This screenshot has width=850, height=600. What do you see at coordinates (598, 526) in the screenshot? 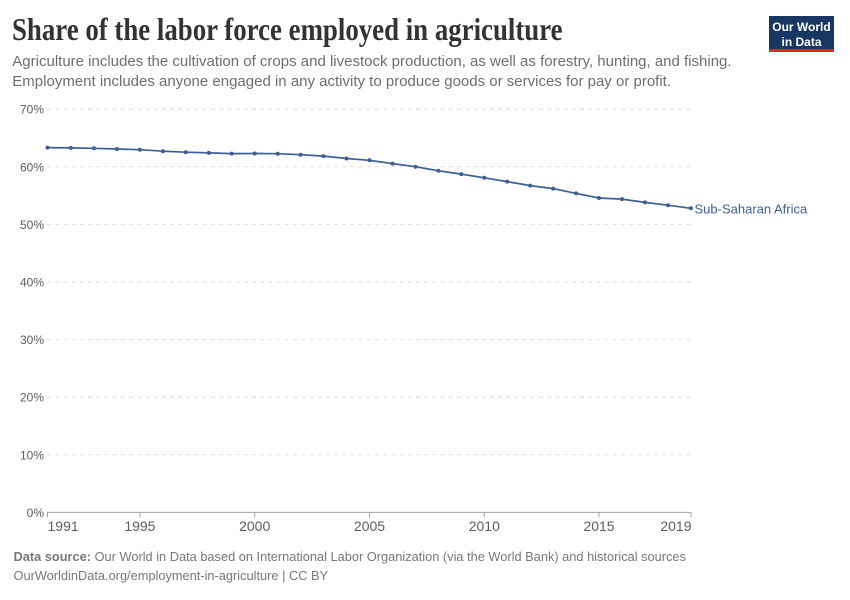
I see `svg-text: 2015` at bounding box center [598, 526].